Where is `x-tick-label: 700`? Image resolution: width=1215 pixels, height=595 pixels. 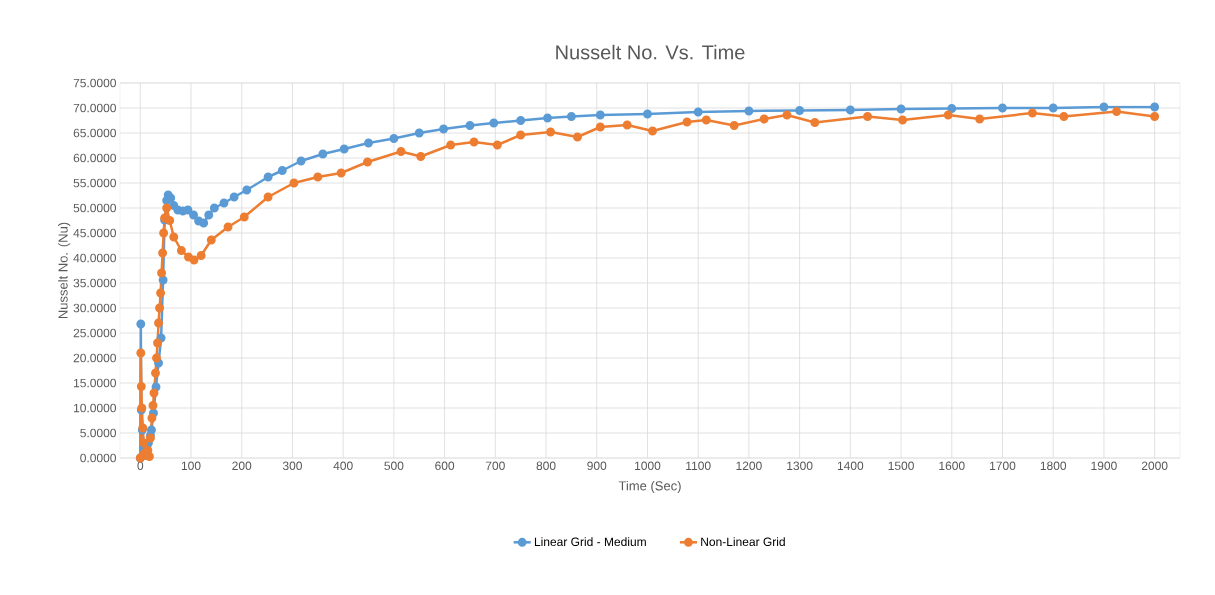
x-tick-label: 700 is located at coordinates (495, 466).